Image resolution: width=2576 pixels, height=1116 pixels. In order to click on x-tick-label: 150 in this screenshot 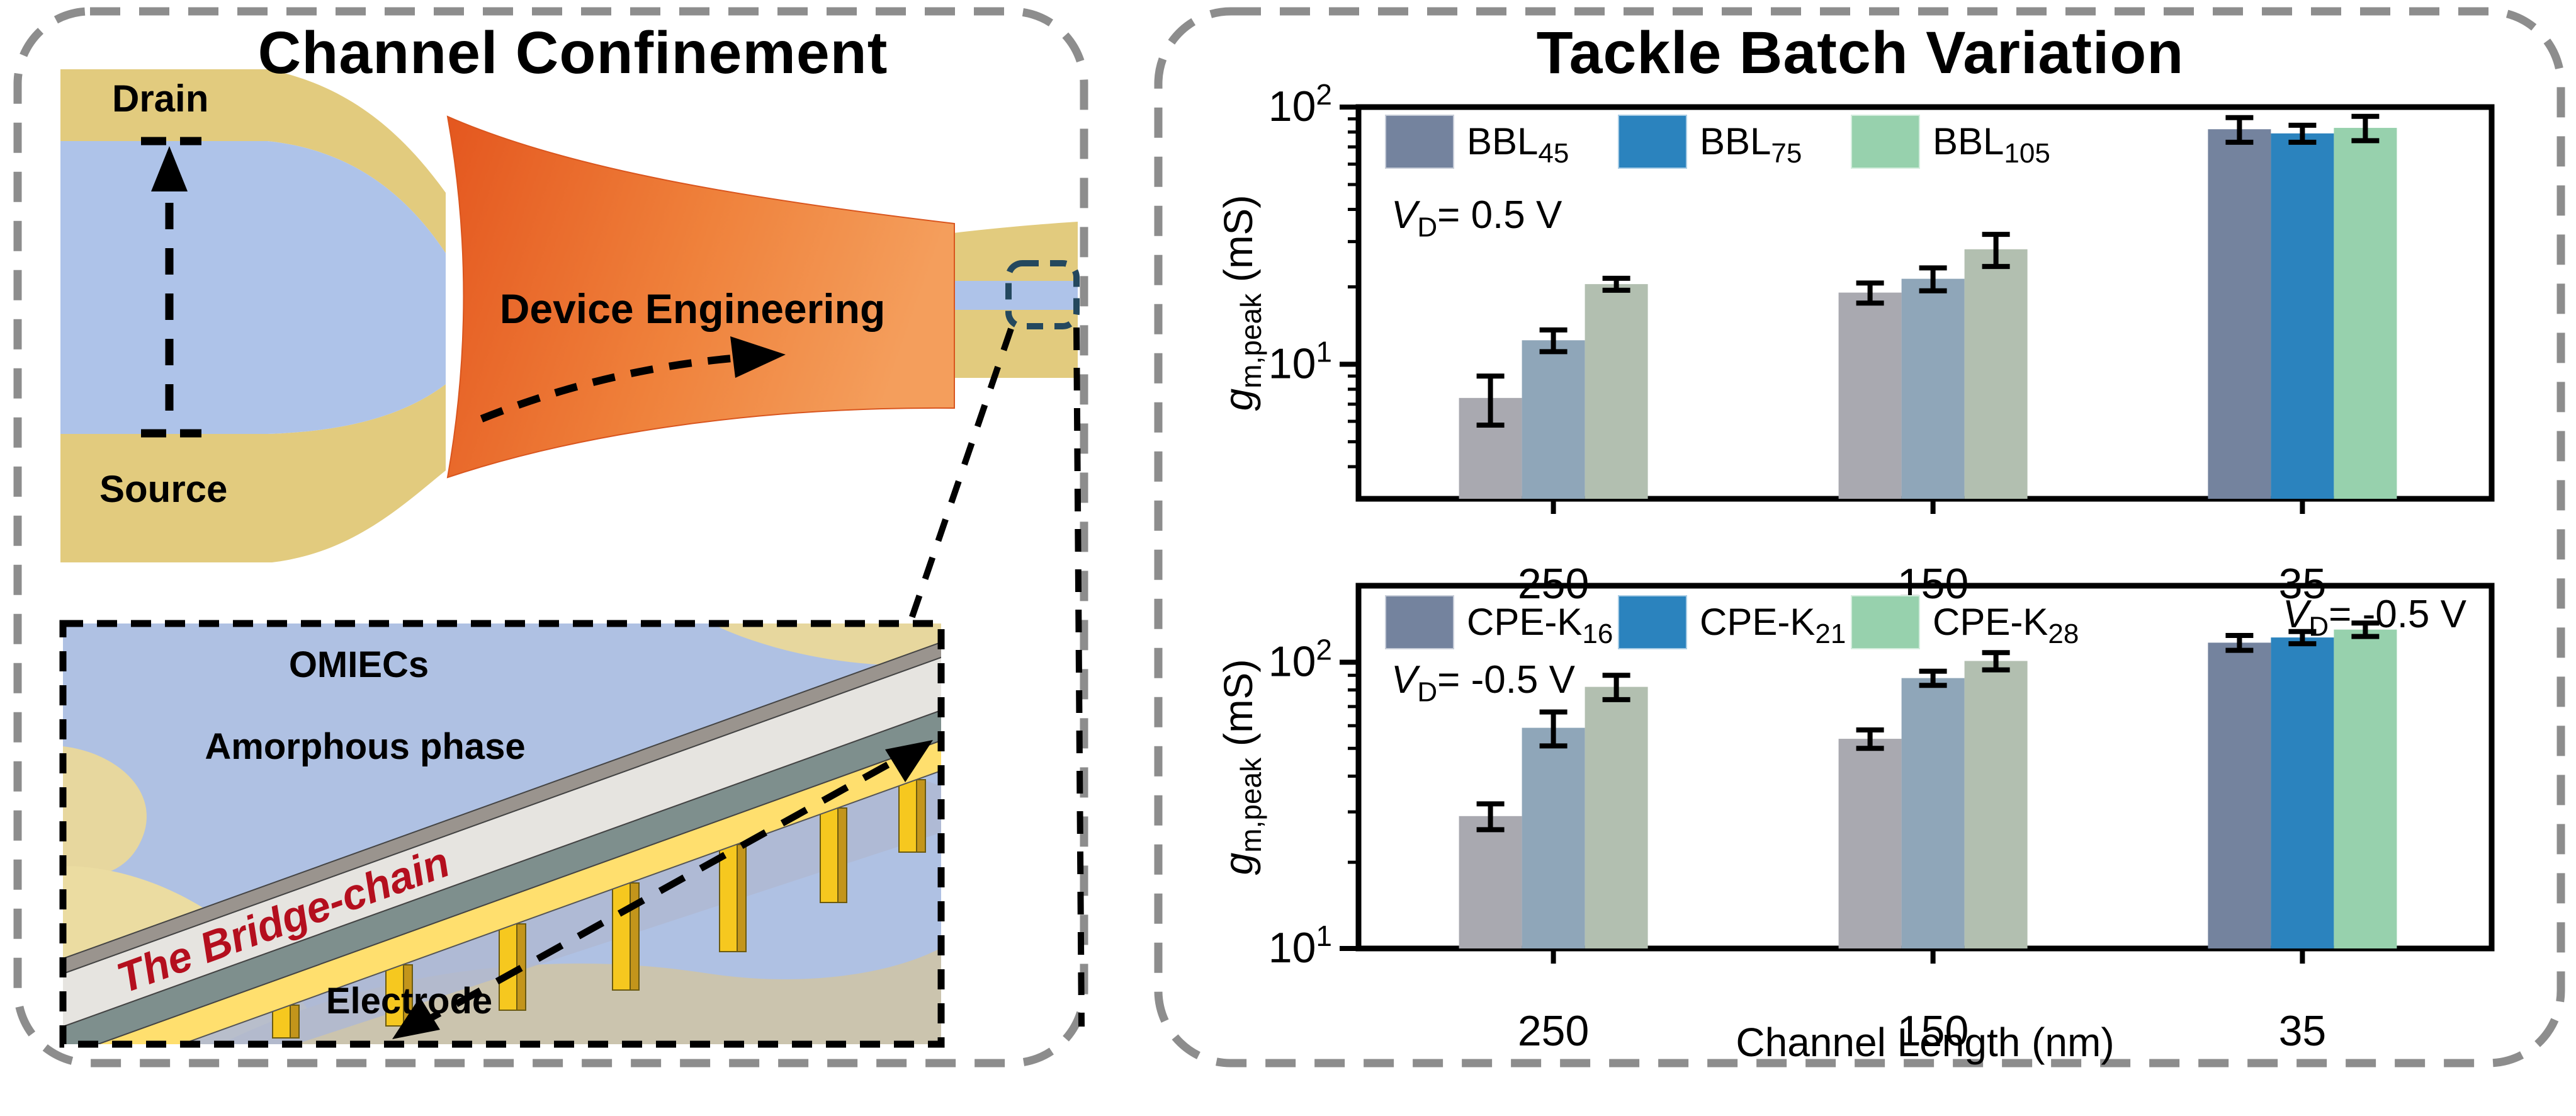, I will do `click(1933, 1031)`.